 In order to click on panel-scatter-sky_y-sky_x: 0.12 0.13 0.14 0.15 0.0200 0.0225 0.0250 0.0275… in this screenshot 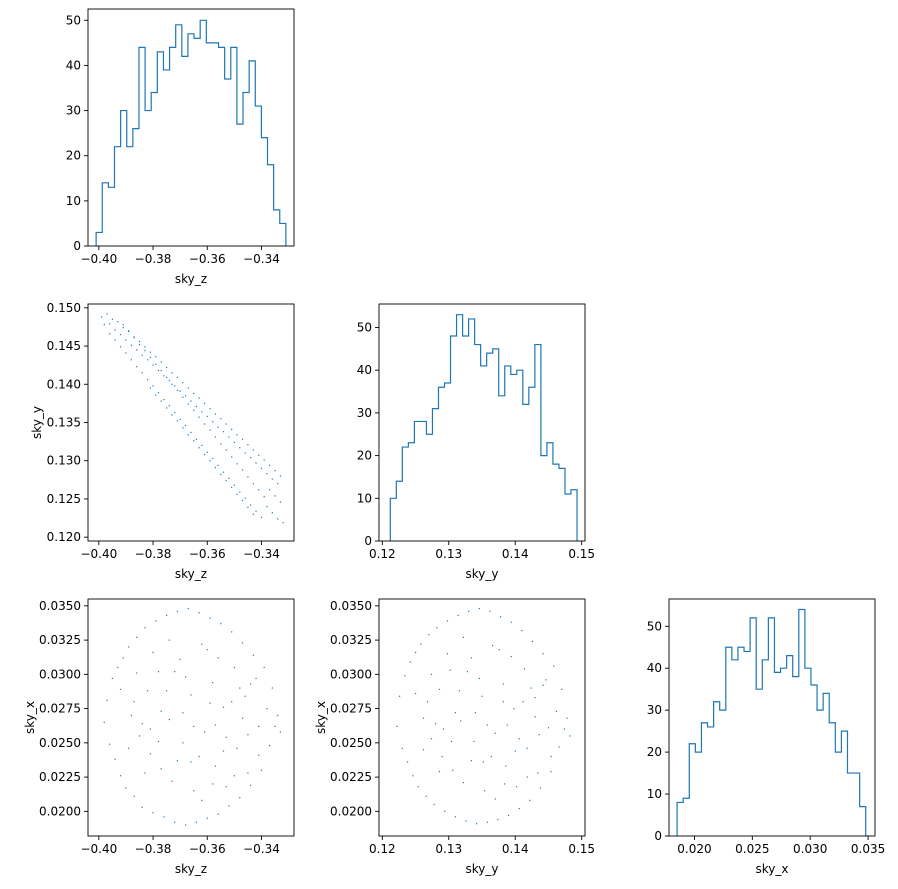, I will do `click(454, 737)`.